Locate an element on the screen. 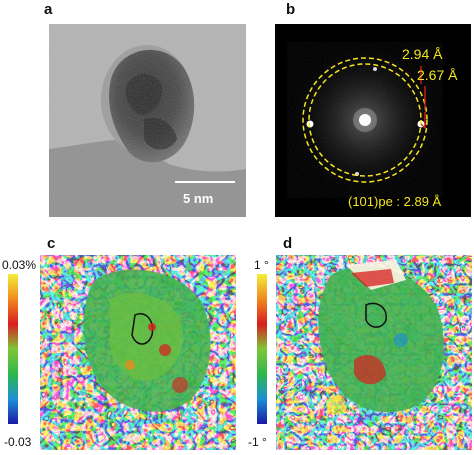  scale-bar-label: 5 nm is located at coordinates (198, 198).